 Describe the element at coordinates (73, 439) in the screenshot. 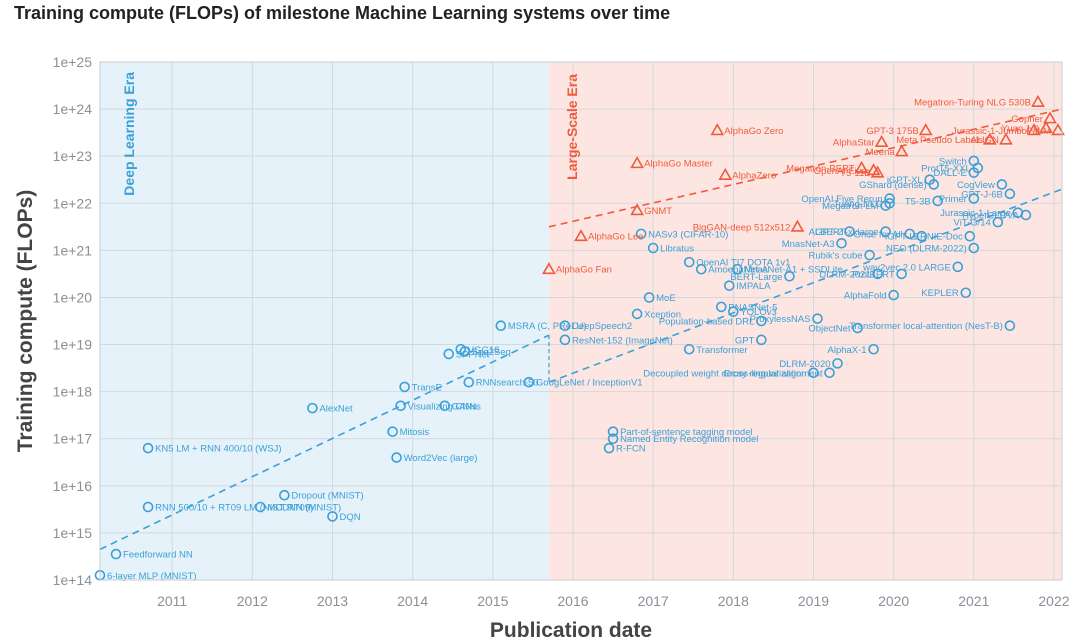

I see `y-tick-label: 1e+17` at that location.